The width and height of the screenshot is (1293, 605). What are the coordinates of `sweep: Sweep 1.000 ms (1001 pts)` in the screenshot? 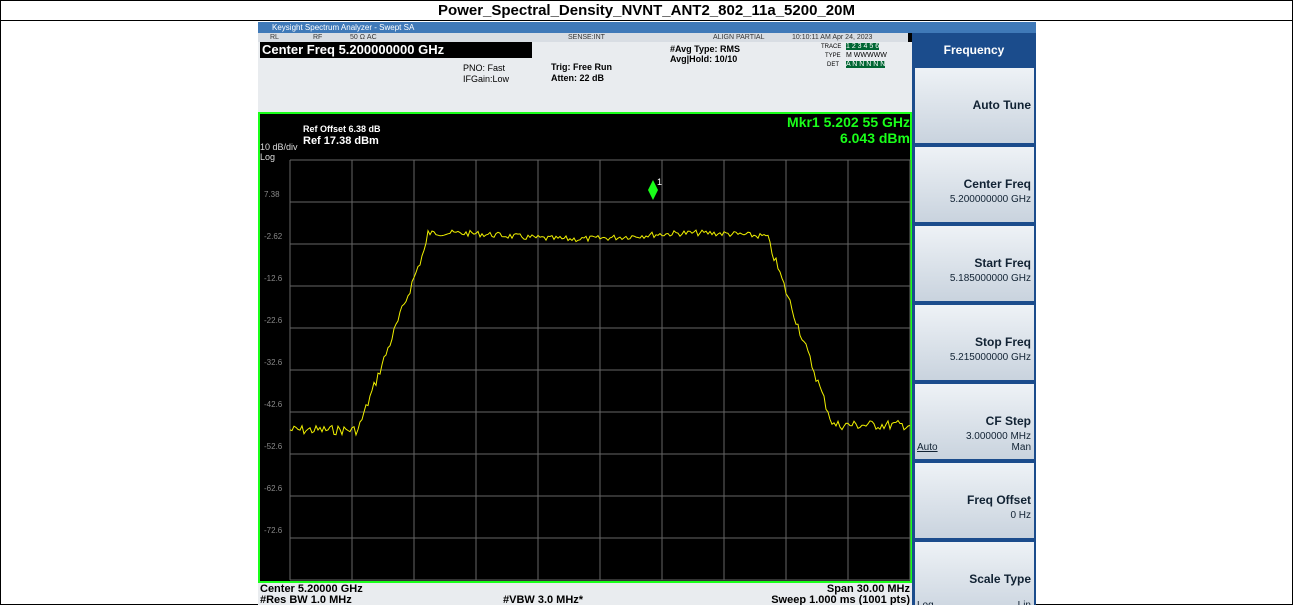 It's located at (840, 599).